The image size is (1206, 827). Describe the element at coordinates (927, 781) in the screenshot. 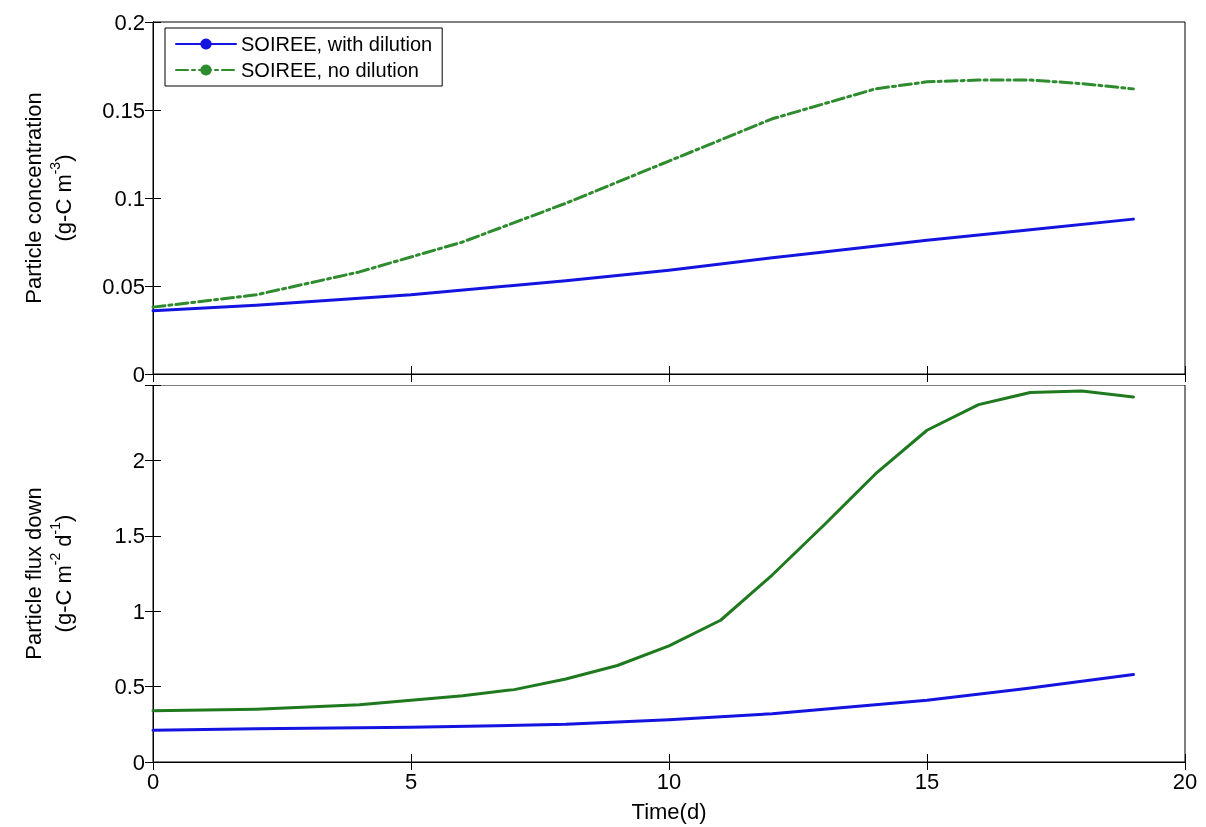

I see `x-tick-label: 15` at that location.